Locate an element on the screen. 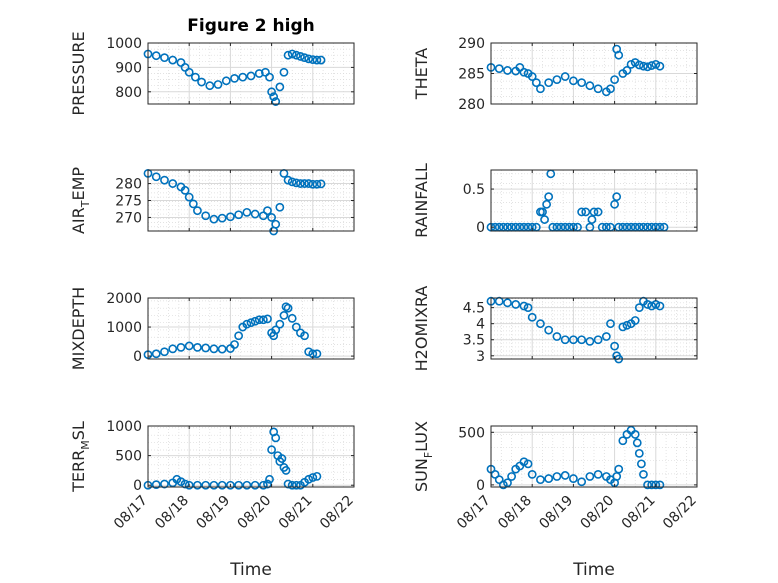  y-axis-label: TERRMSL is located at coordinates (80, 457).